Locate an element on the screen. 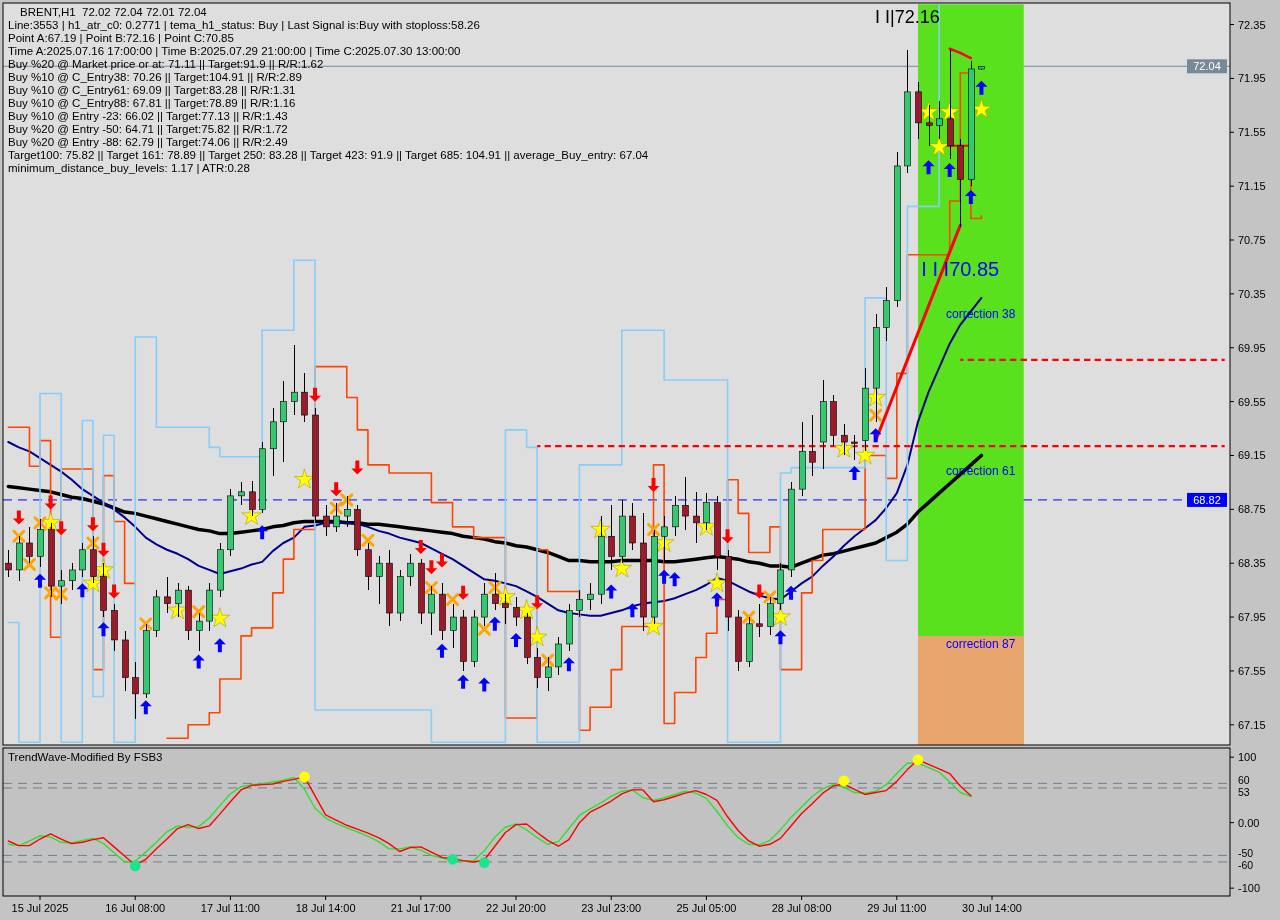 This screenshot has width=1280, height=920. ref-line-label: -50 is located at coordinates (1246, 852).